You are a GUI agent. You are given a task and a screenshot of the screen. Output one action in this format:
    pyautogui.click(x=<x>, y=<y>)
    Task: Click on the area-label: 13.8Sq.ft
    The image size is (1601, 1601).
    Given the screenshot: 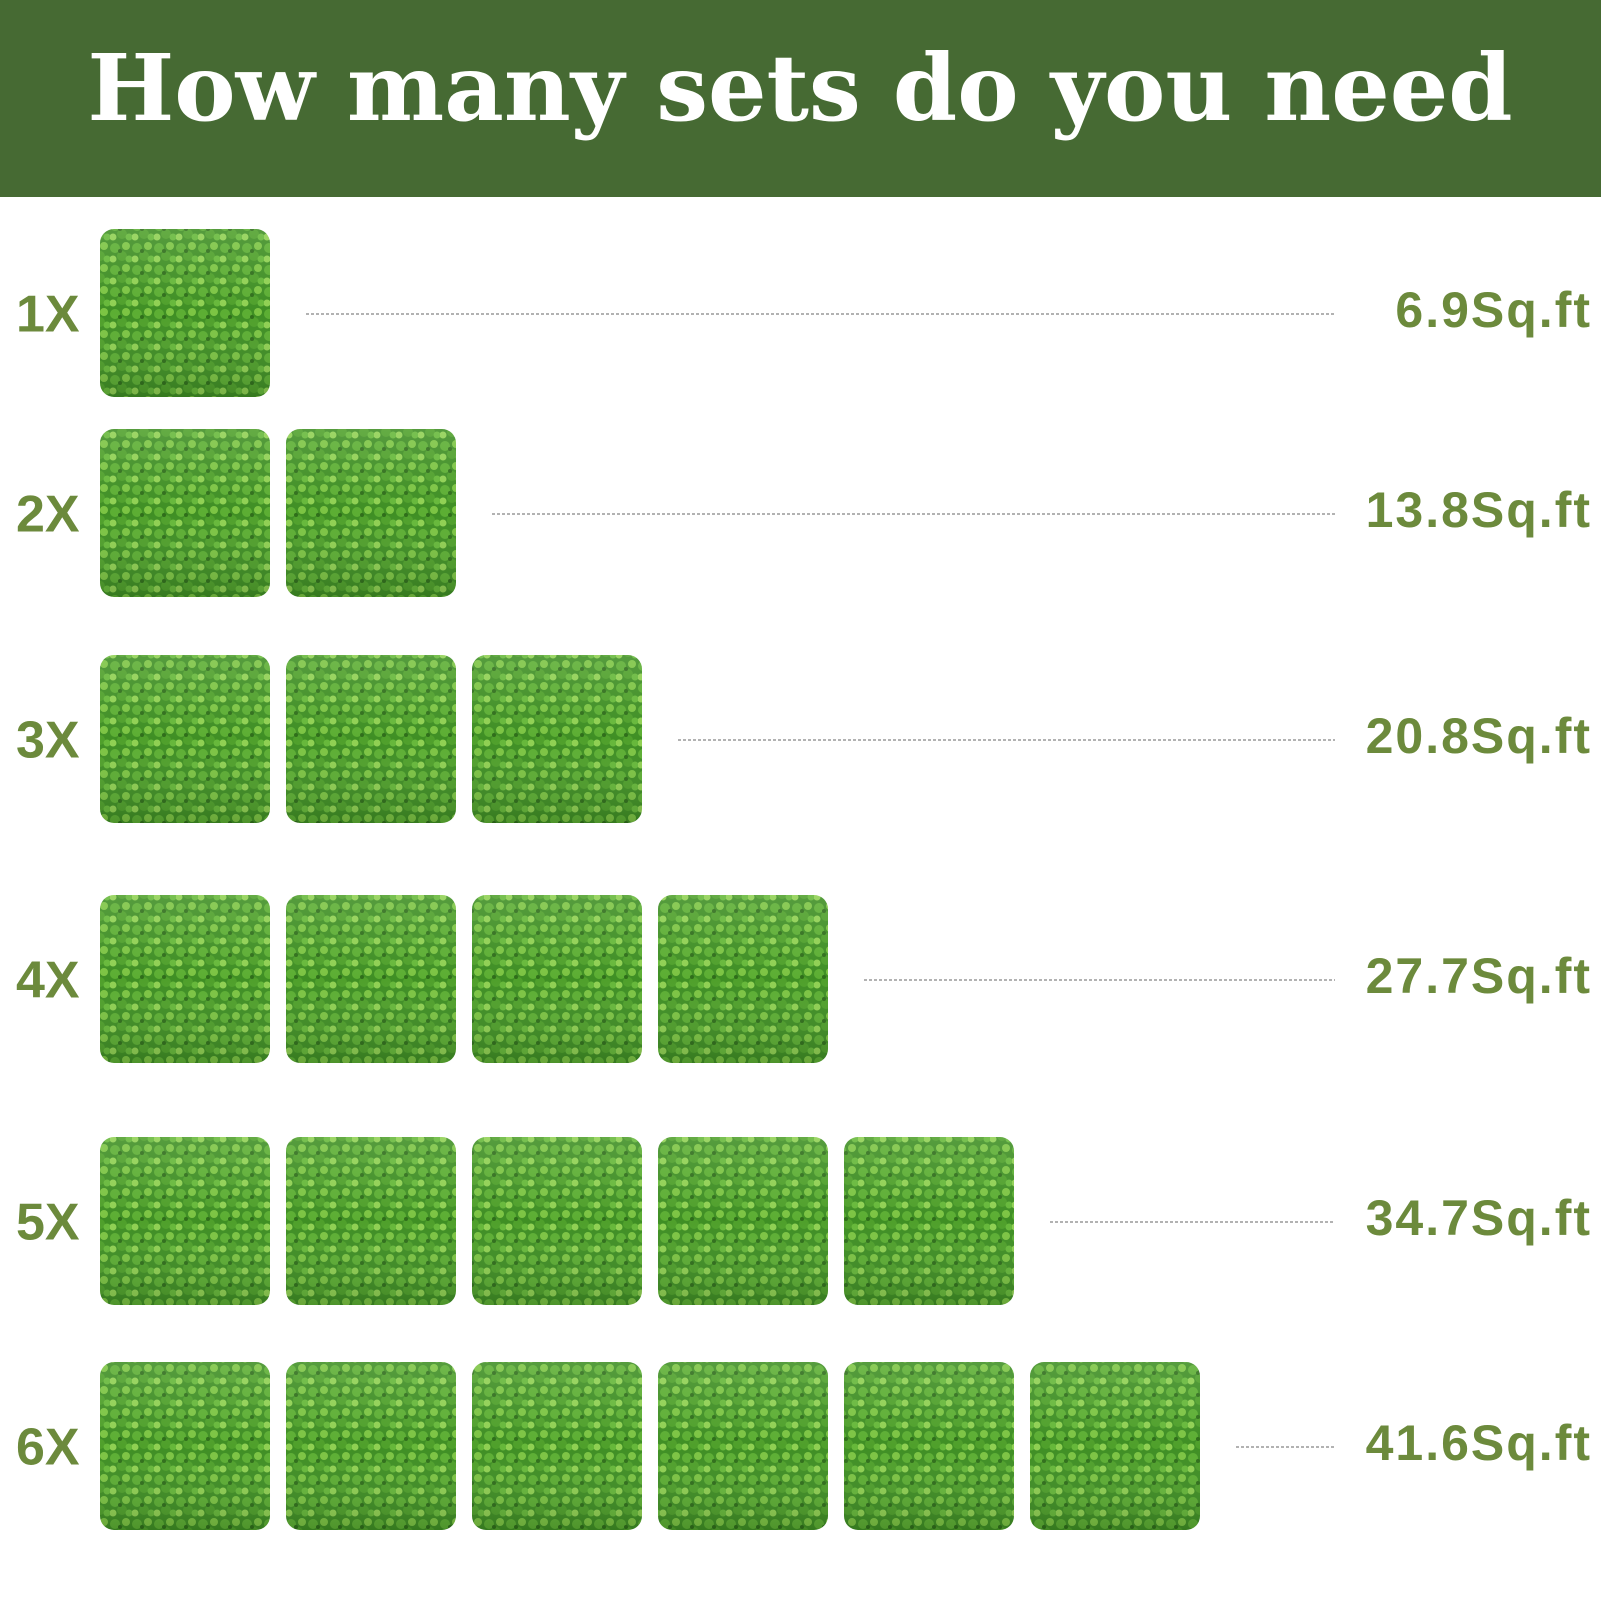 What is the action you would take?
    pyautogui.click(x=1479, y=510)
    